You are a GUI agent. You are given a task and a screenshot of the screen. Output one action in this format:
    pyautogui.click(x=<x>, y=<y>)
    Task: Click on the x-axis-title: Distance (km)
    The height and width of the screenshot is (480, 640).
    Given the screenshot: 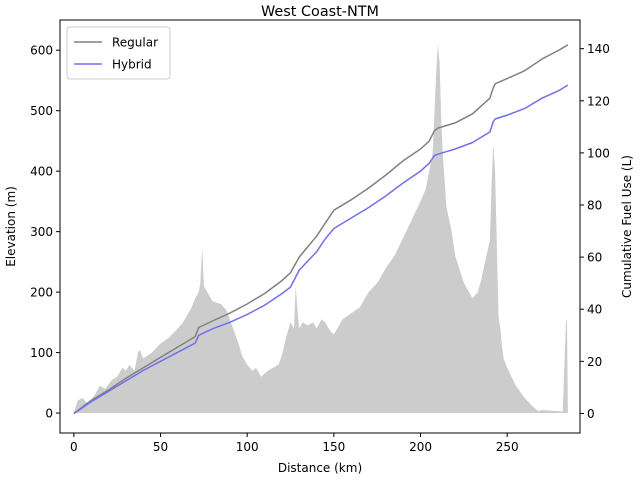 What is the action you would take?
    pyautogui.click(x=320, y=468)
    